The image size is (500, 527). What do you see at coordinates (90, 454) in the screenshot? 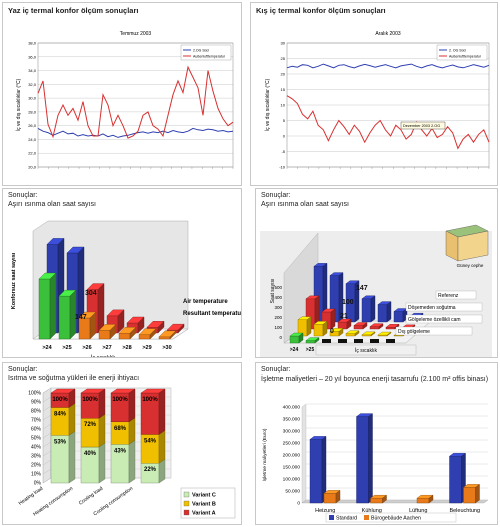
I see `data-label: 40%` at bounding box center [90, 454].